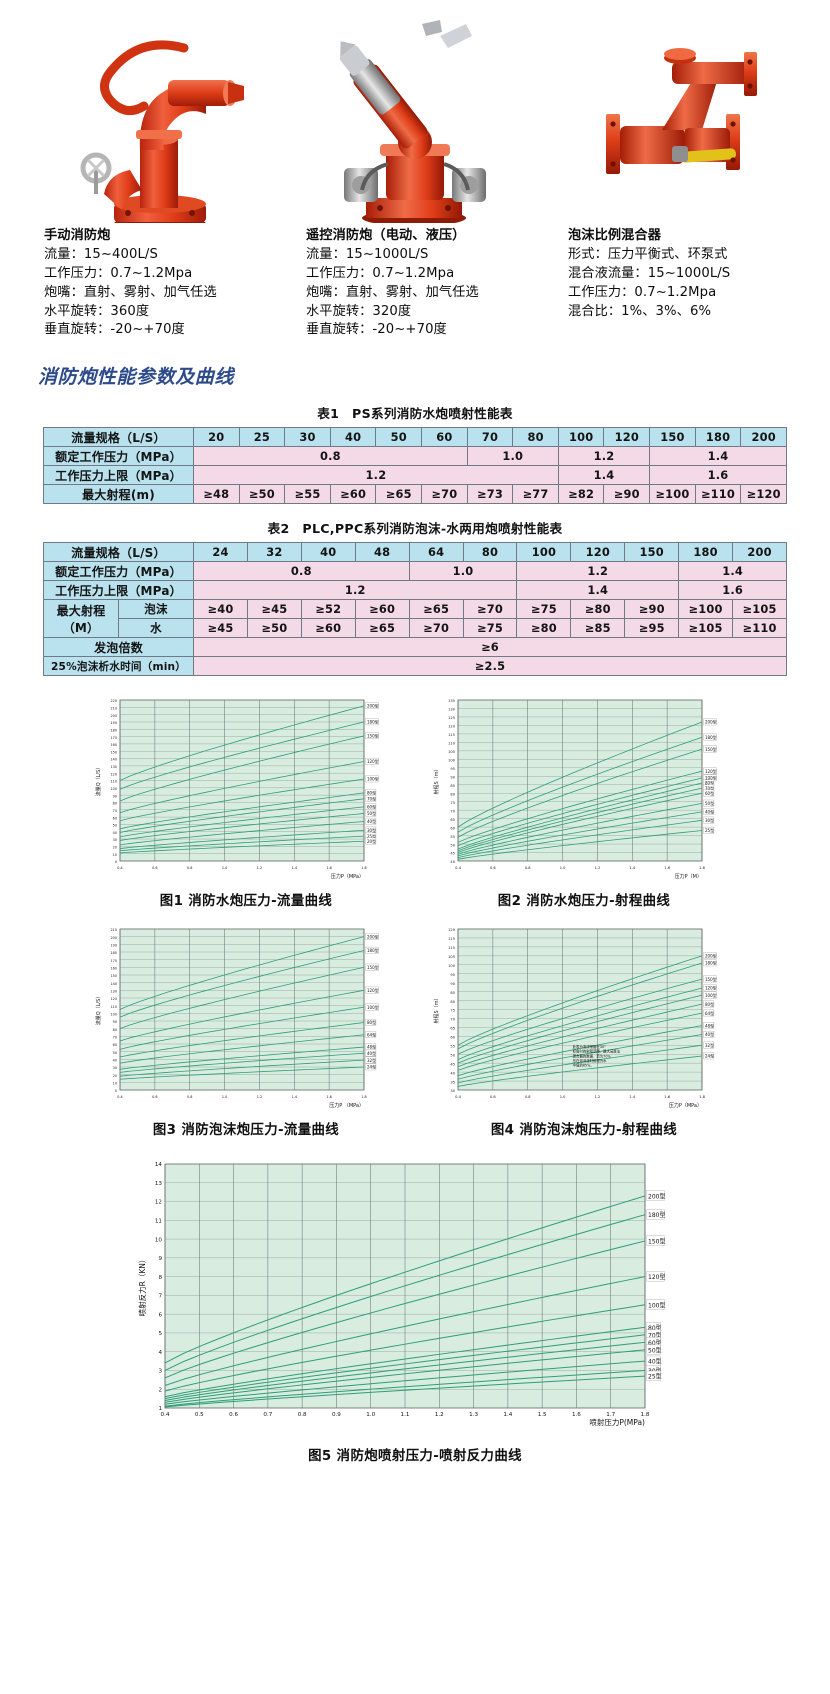 This screenshot has width=830, height=1694. What do you see at coordinates (307, 437) in the screenshot?
I see `table-cell: 30` at bounding box center [307, 437].